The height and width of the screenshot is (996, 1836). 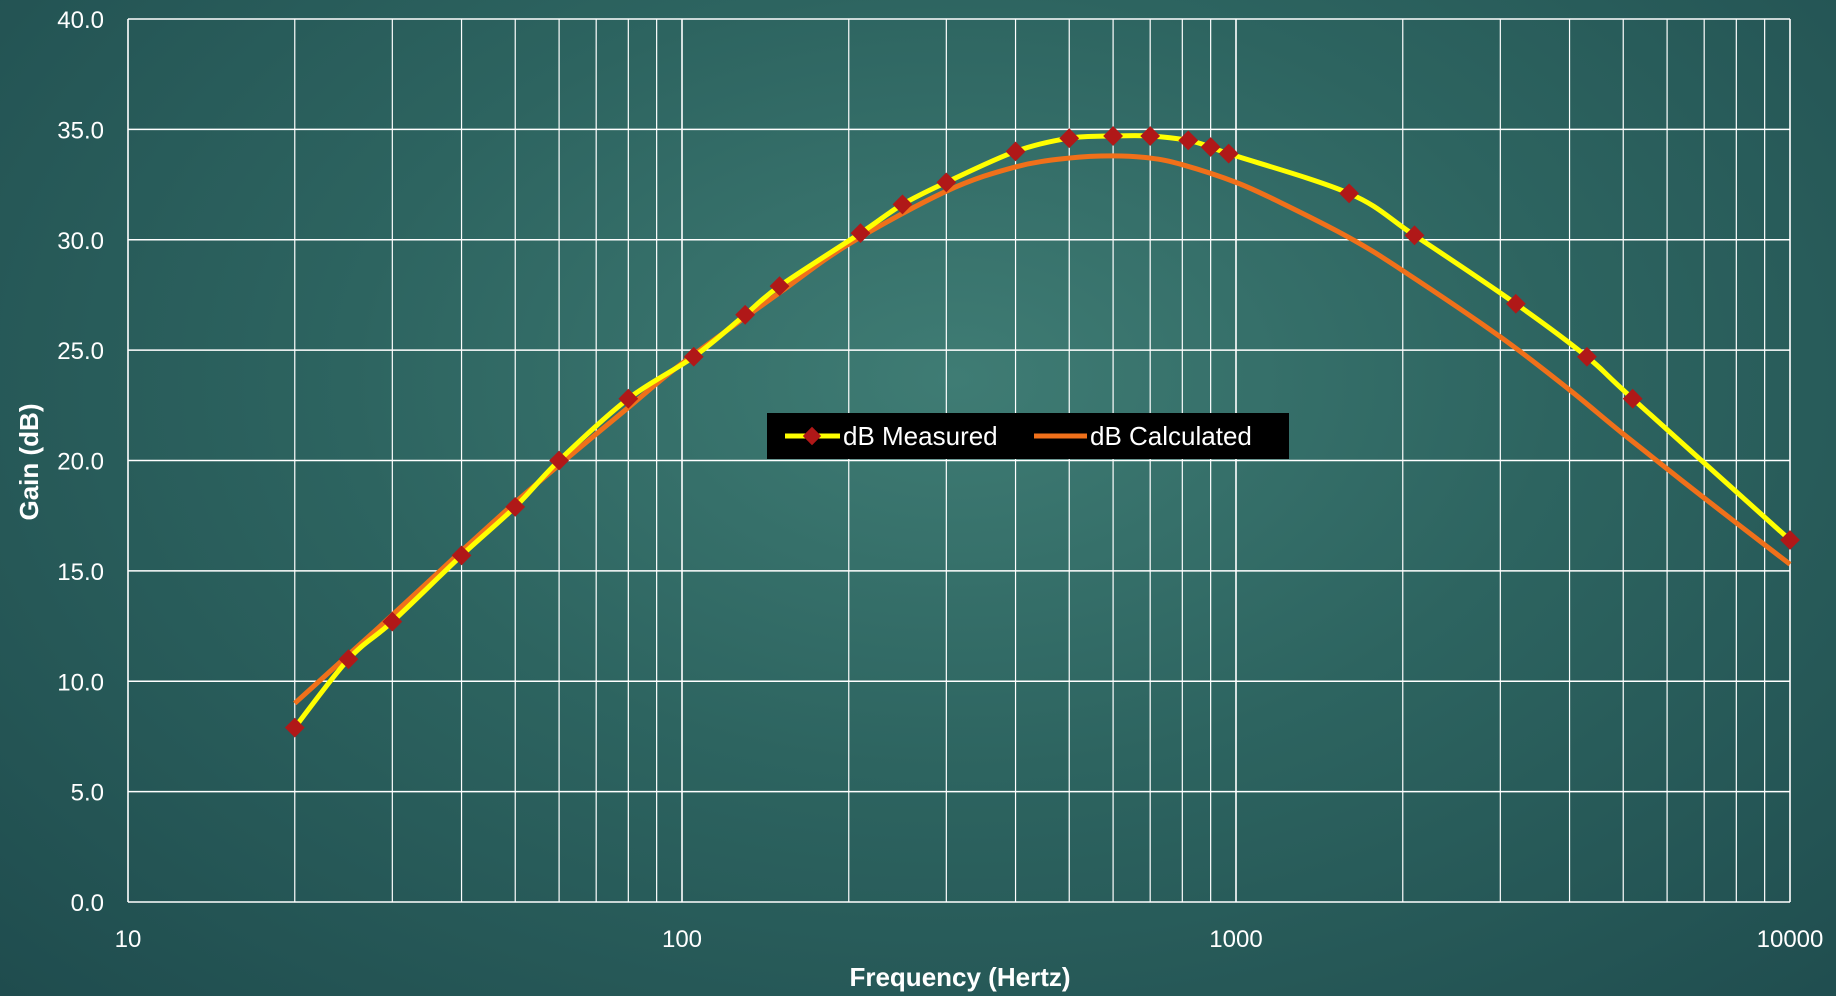 What do you see at coordinates (920, 436) in the screenshot?
I see `legend-measured-label: dB Measured` at bounding box center [920, 436].